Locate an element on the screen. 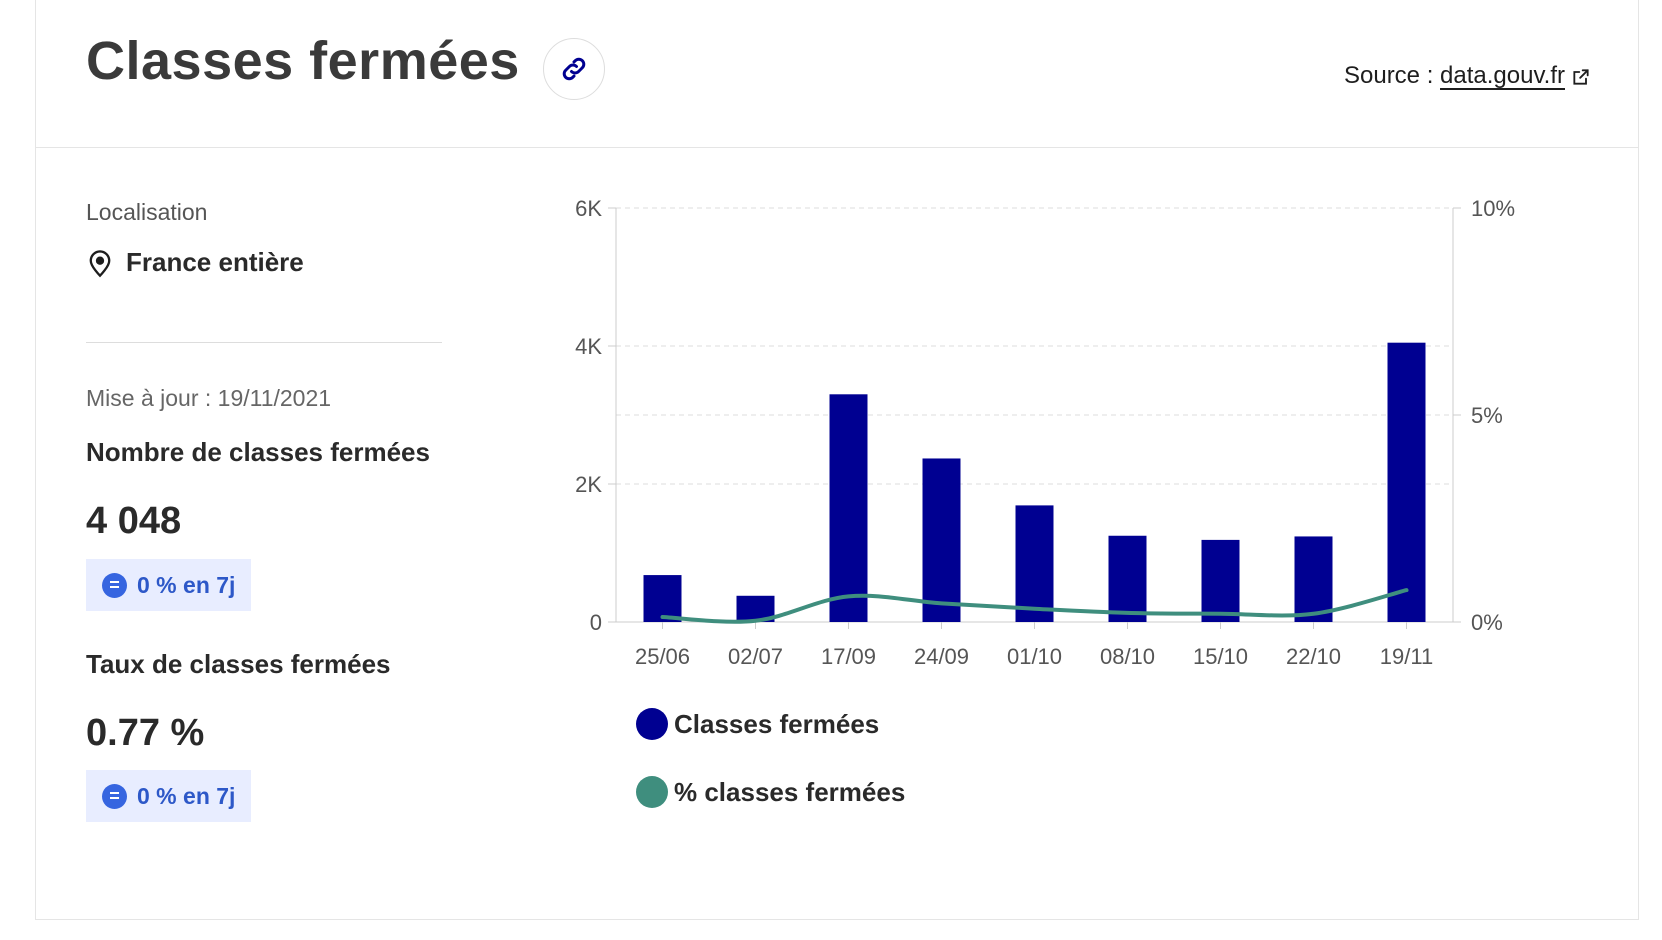  copy-link-button is located at coordinates (574, 69).